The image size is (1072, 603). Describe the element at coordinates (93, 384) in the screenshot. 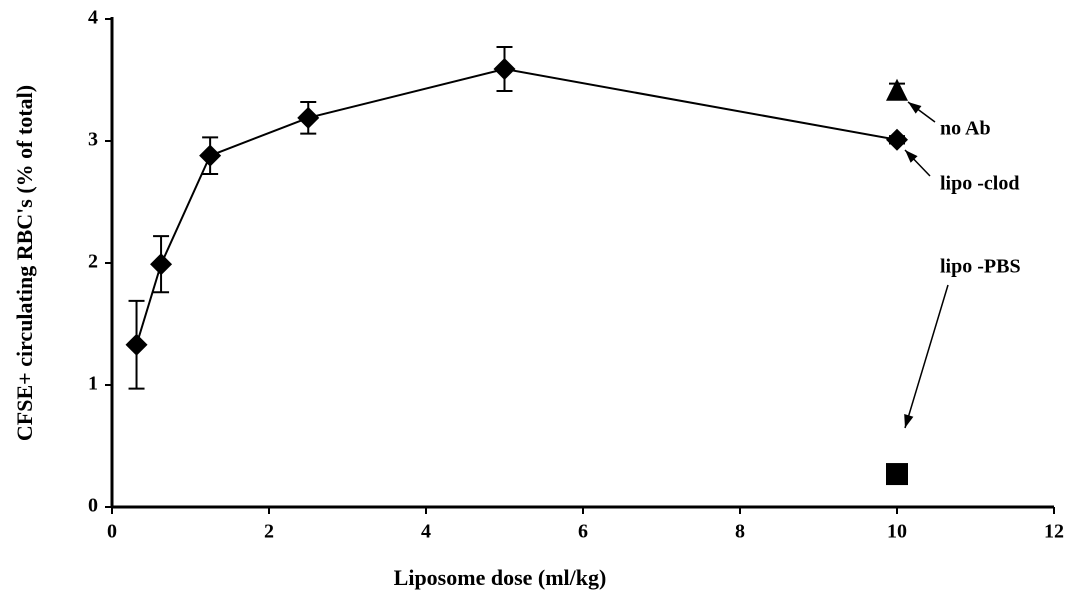

I see `y-tick-label: 1` at that location.